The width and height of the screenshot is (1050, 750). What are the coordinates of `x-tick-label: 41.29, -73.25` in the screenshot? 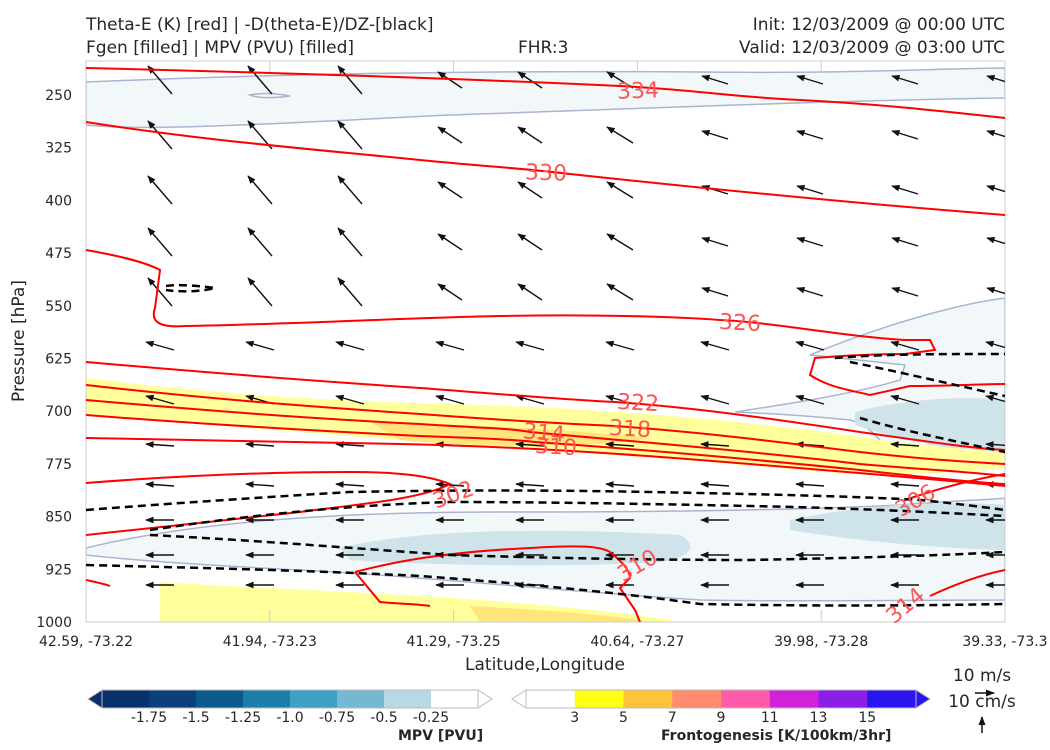 It's located at (454, 642).